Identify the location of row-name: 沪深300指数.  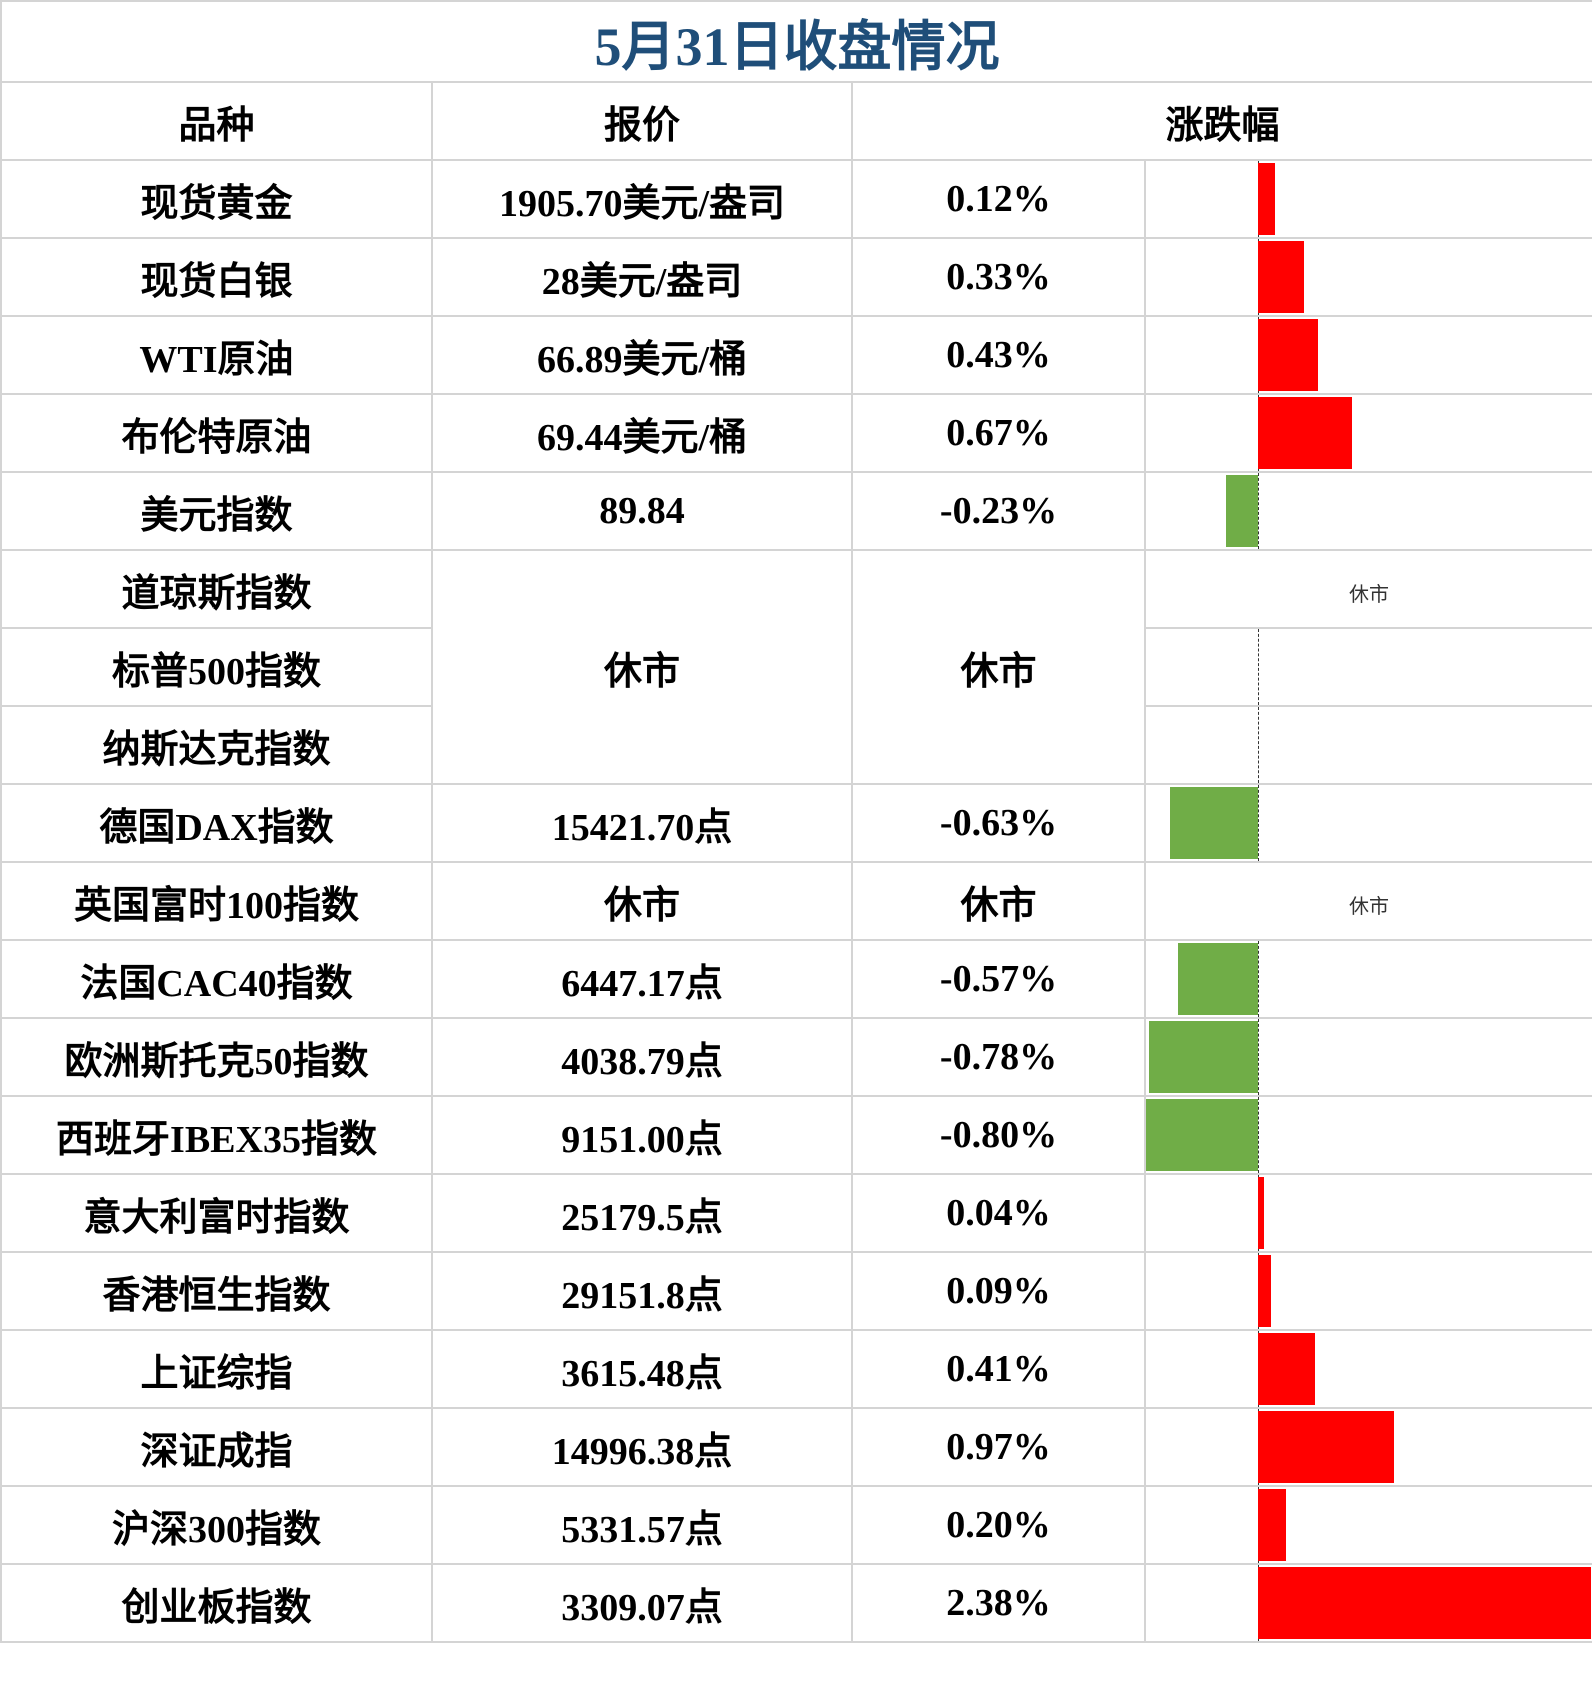
(216, 1525).